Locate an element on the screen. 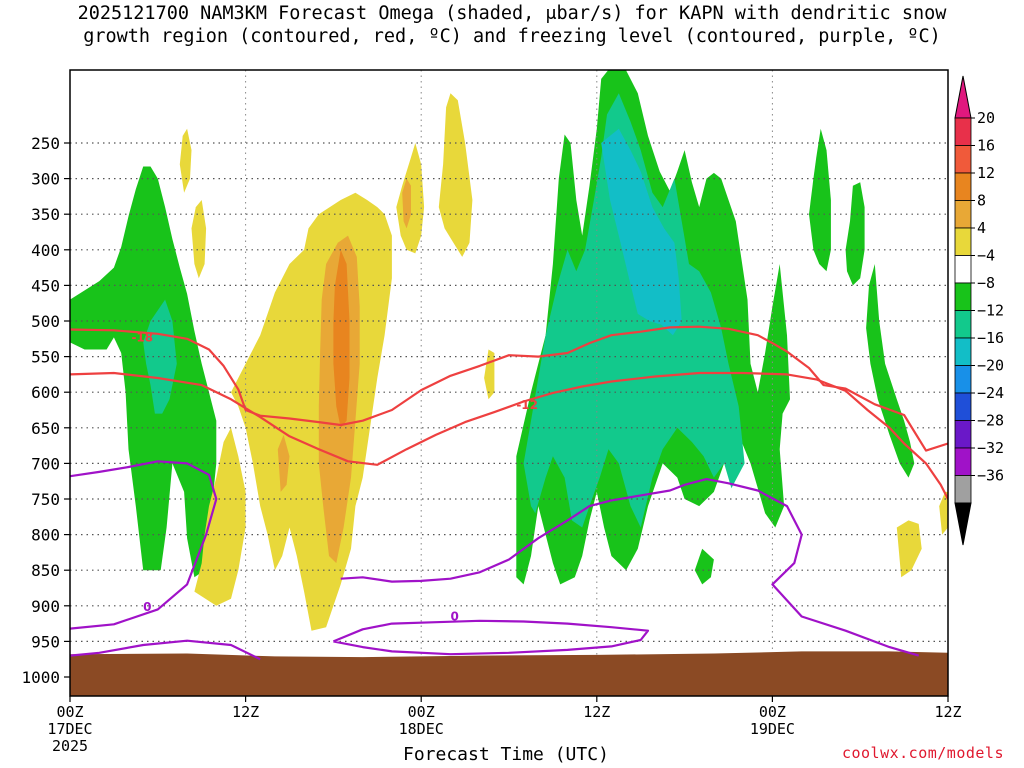 The width and height of the screenshot is (1024, 768). colorbar-label-8: −16 is located at coordinates (990, 338).